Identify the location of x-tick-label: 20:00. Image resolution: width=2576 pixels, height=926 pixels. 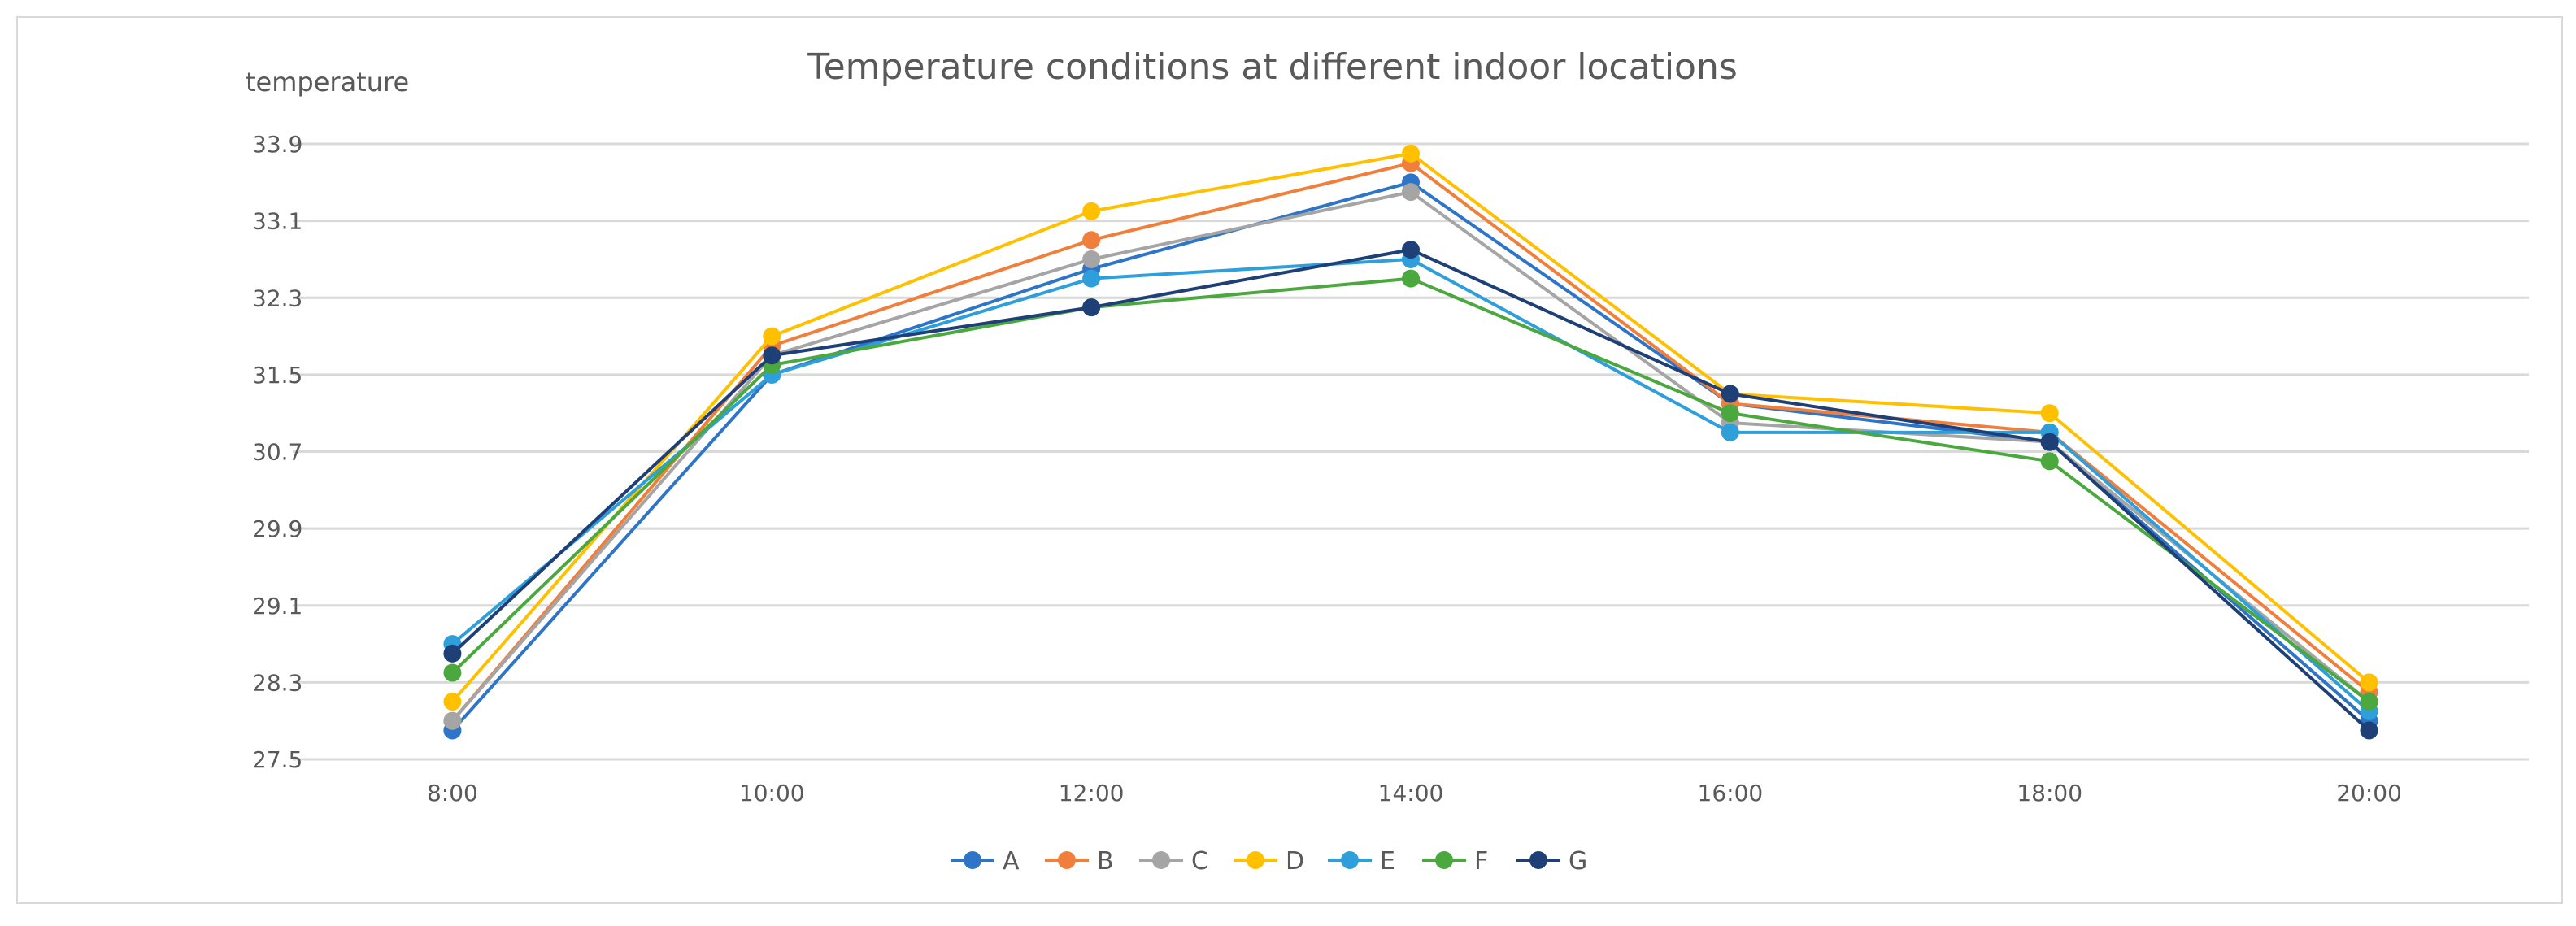
(2369, 793).